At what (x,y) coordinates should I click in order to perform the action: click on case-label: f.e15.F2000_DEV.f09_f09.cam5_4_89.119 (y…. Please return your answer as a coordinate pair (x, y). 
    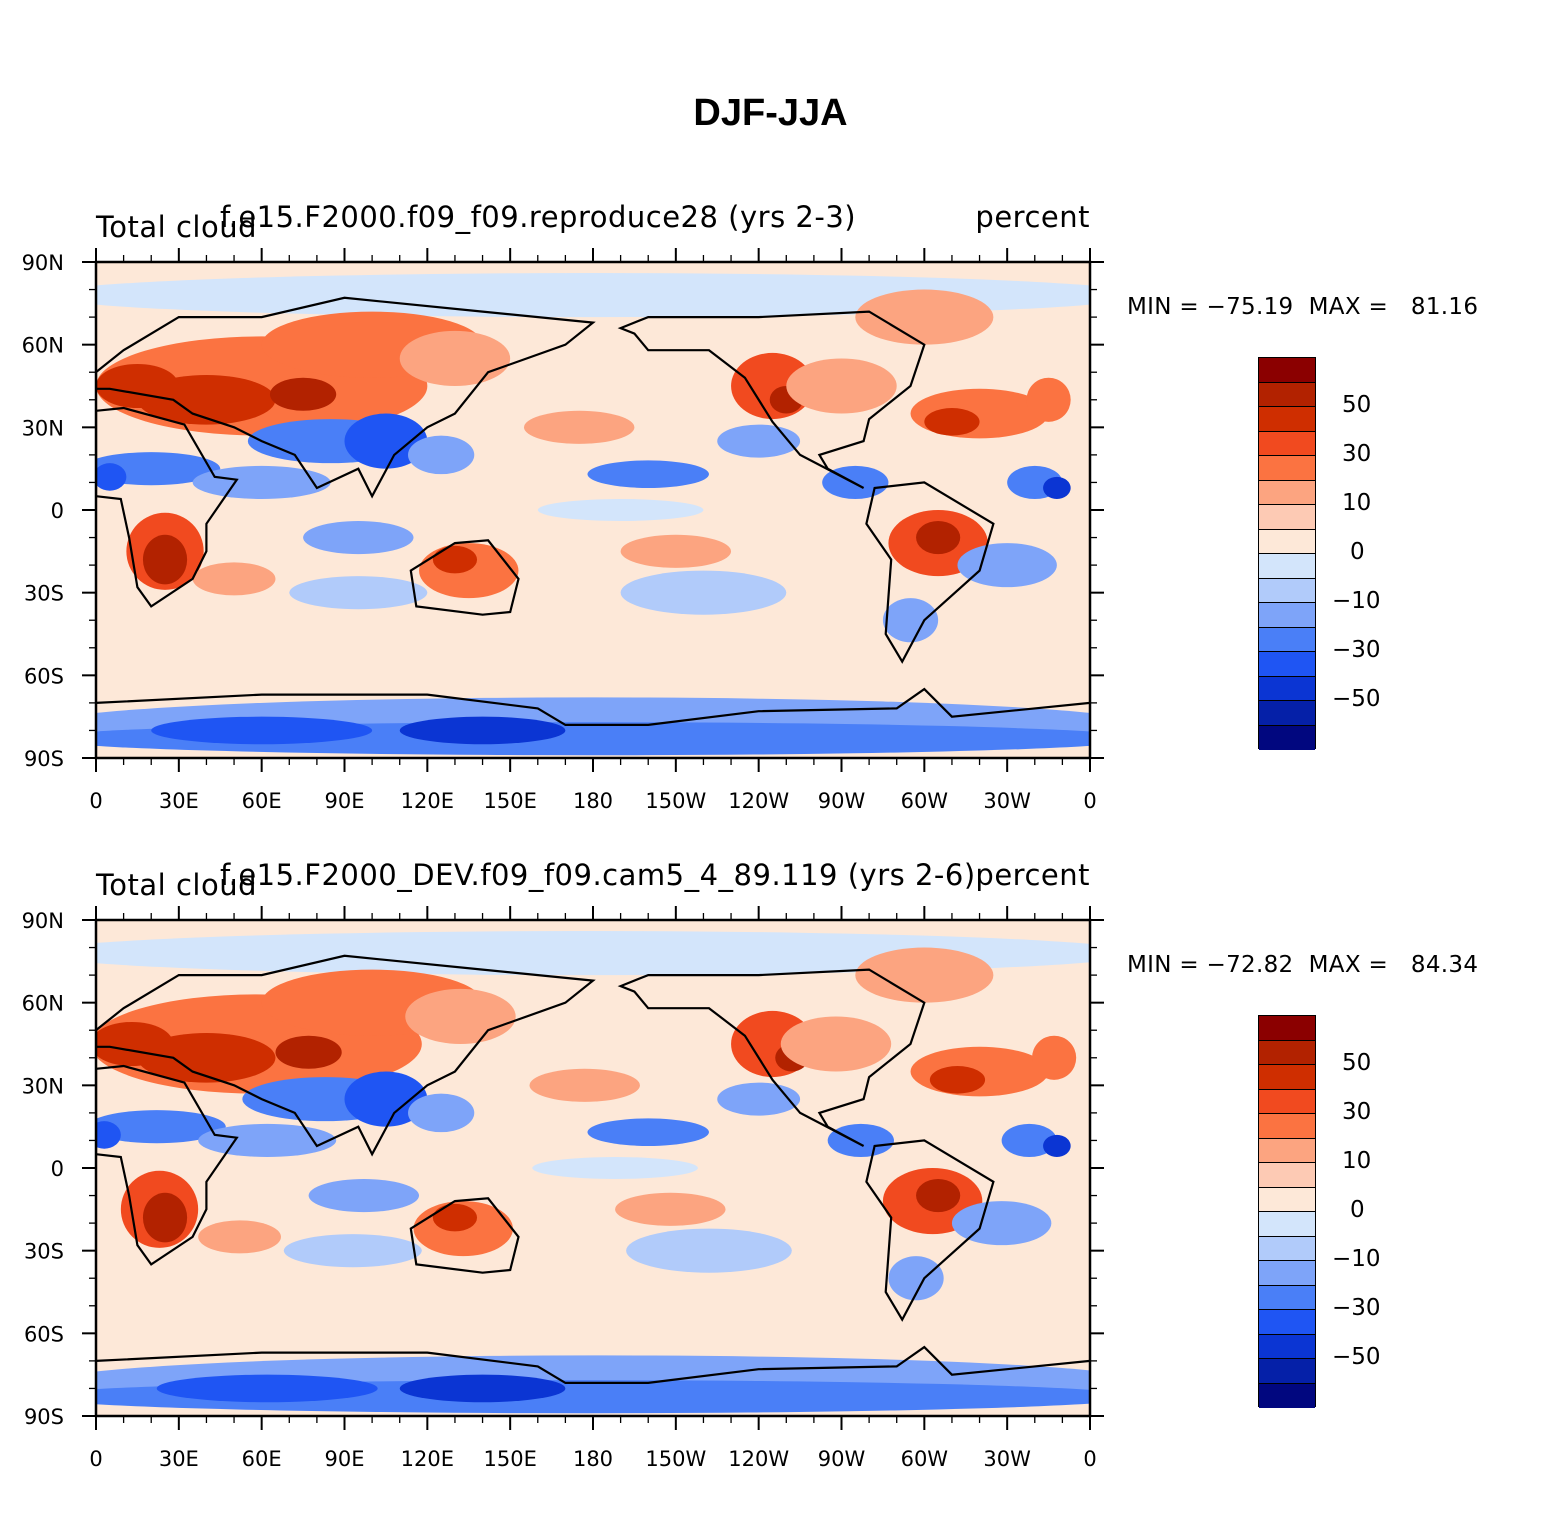
    Looking at the image, I should click on (598, 875).